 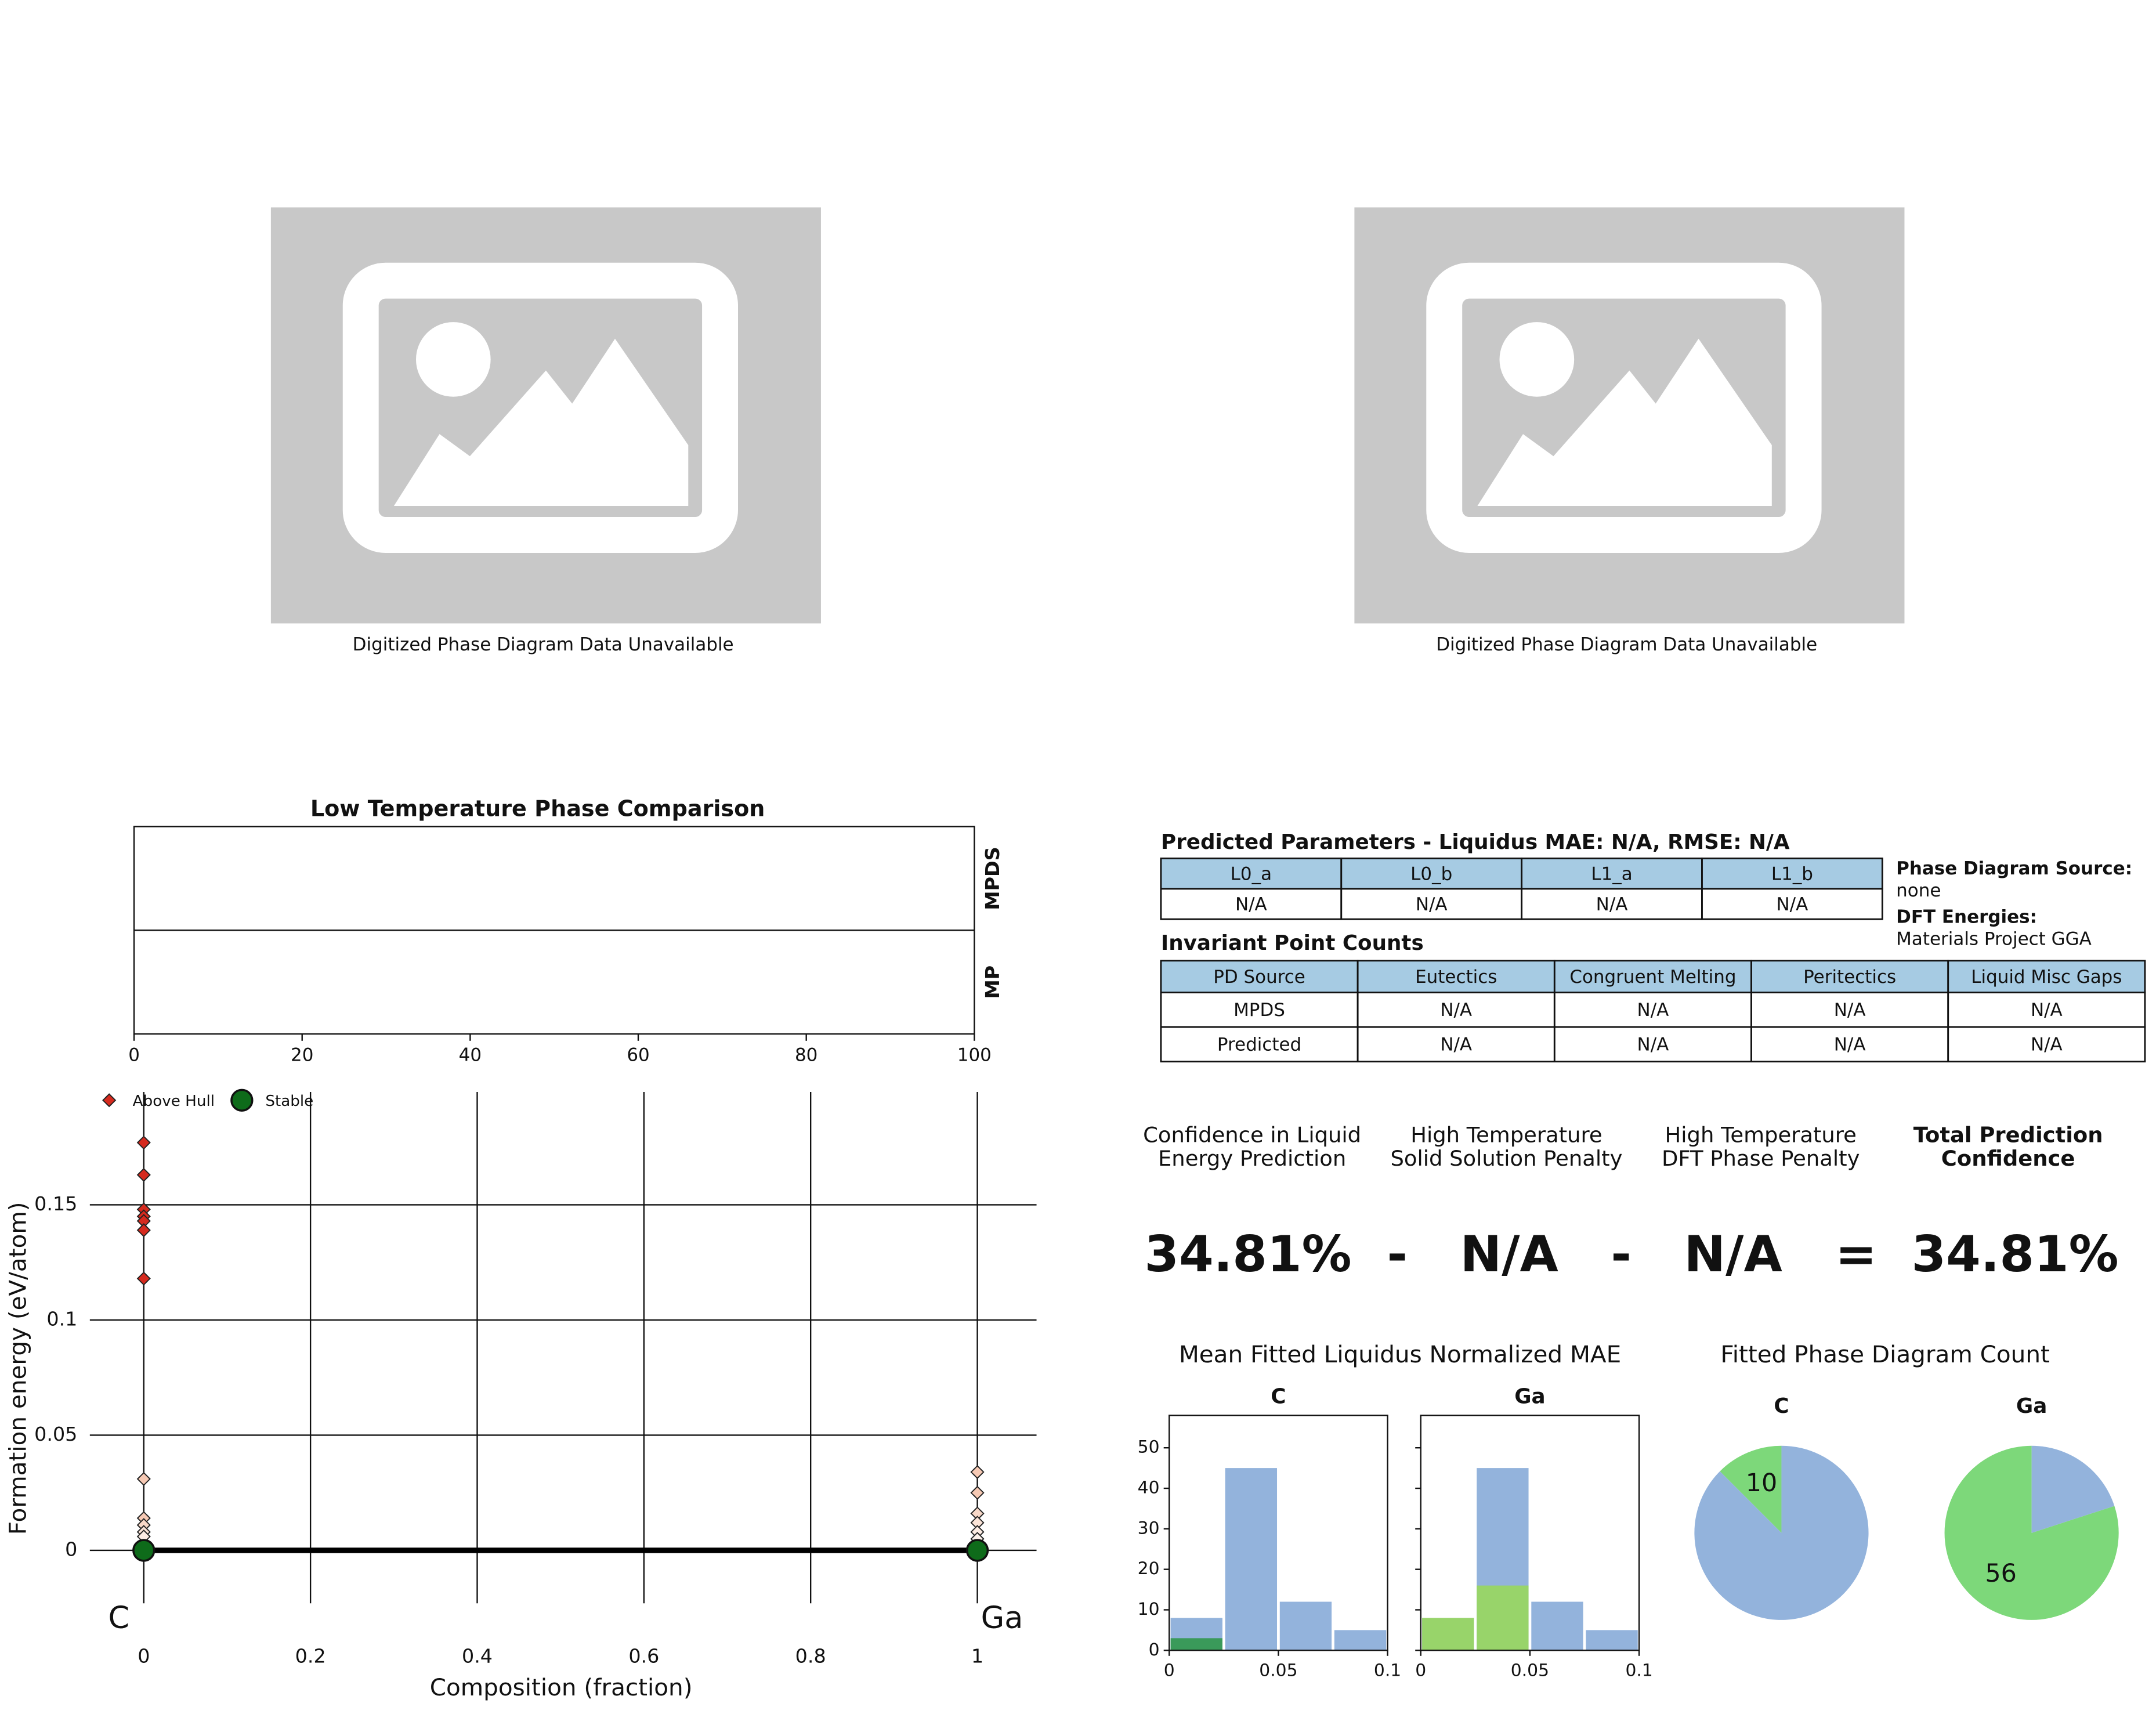 I want to click on x-tick-label: 0.4, so click(x=477, y=1657).